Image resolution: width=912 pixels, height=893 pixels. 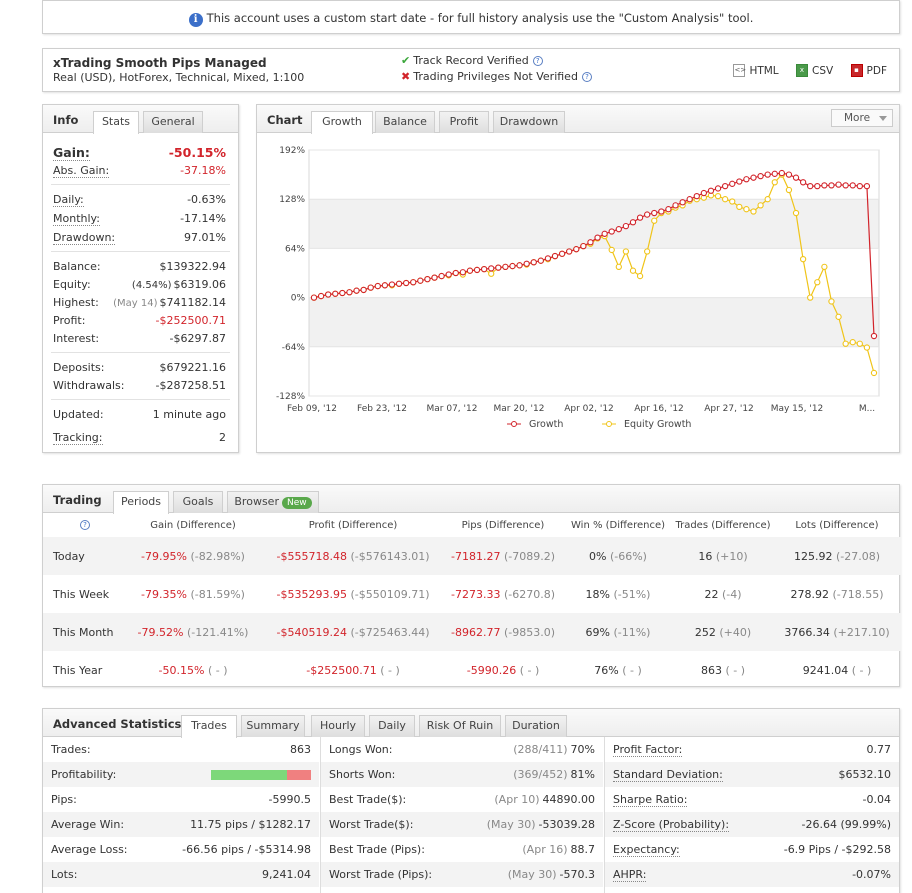 What do you see at coordinates (292, 151) in the screenshot?
I see `y-tick-label: 192%` at bounding box center [292, 151].